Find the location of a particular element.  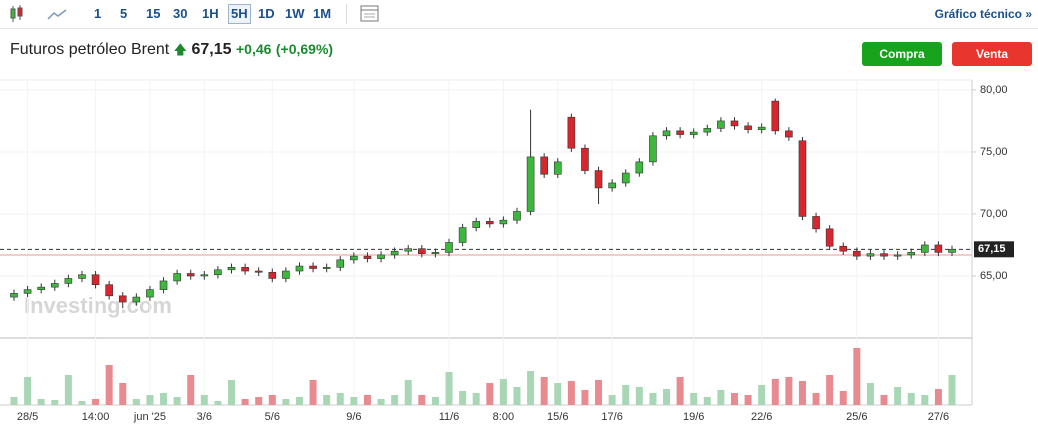

x-tick-label: 25/6 is located at coordinates (856, 417).